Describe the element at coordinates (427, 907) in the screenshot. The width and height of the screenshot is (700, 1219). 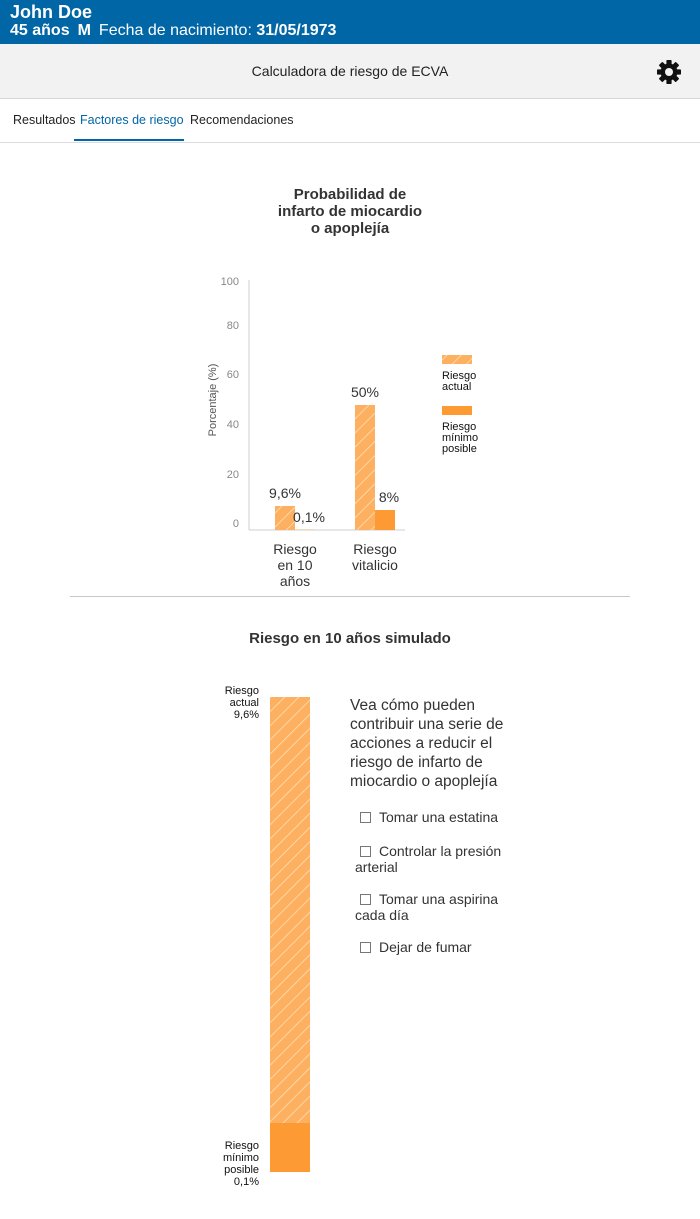
I see `action-label: Tomar una aspirina cada día` at that location.